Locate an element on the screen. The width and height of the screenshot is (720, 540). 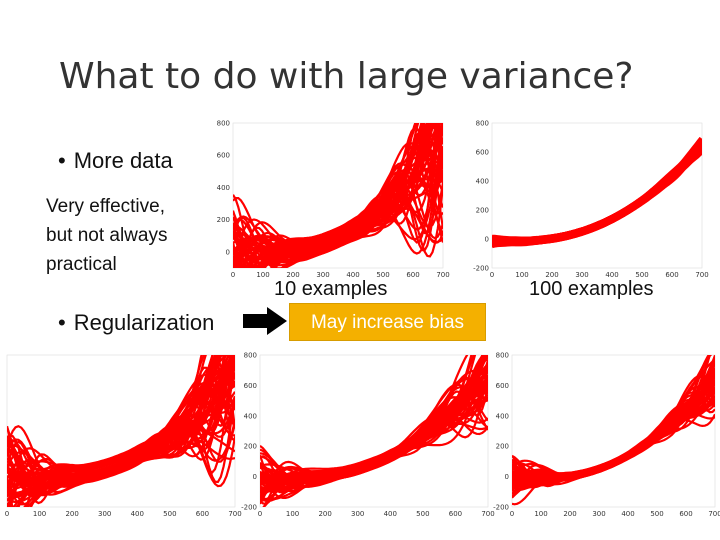
bullet-more-data: • More data is located at coordinates (115, 161).